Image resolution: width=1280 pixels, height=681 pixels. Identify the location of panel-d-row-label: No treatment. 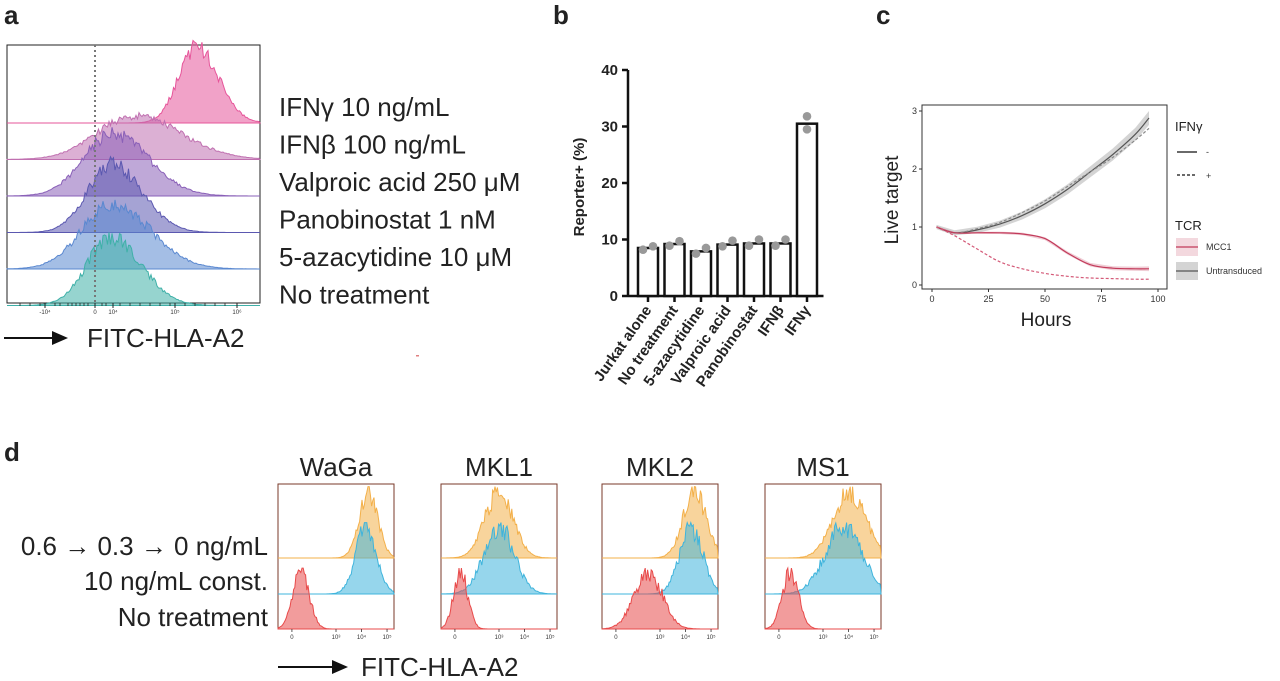
(193, 617).